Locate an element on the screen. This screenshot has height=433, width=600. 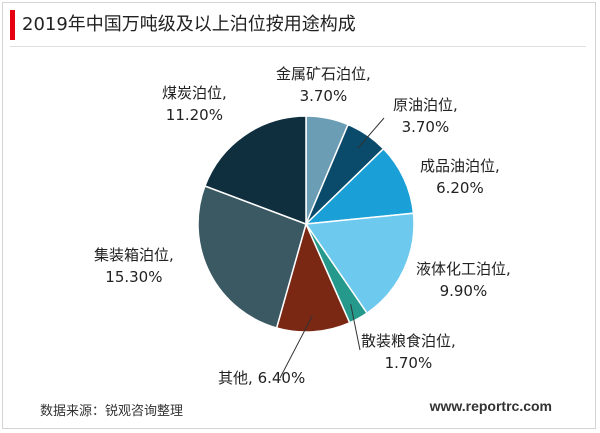
slice-label-container: 集装箱泊位, 15.30% is located at coordinates (134, 266).